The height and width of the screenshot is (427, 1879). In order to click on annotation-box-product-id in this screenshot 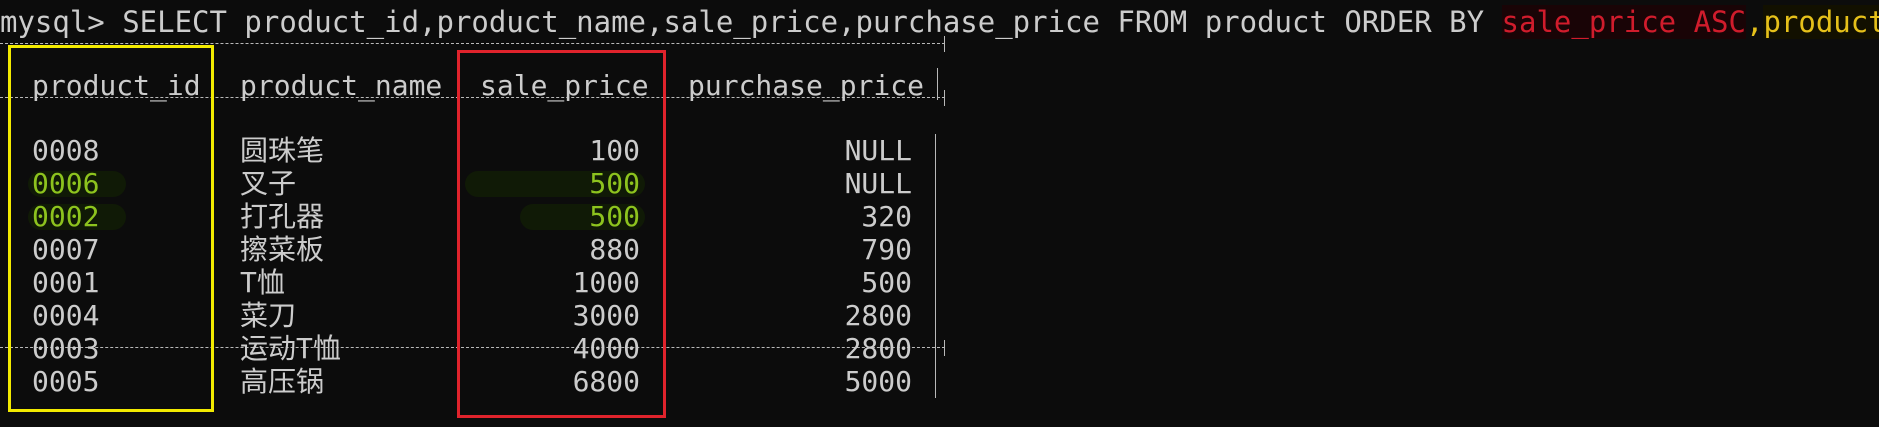, I will do `click(111, 228)`.